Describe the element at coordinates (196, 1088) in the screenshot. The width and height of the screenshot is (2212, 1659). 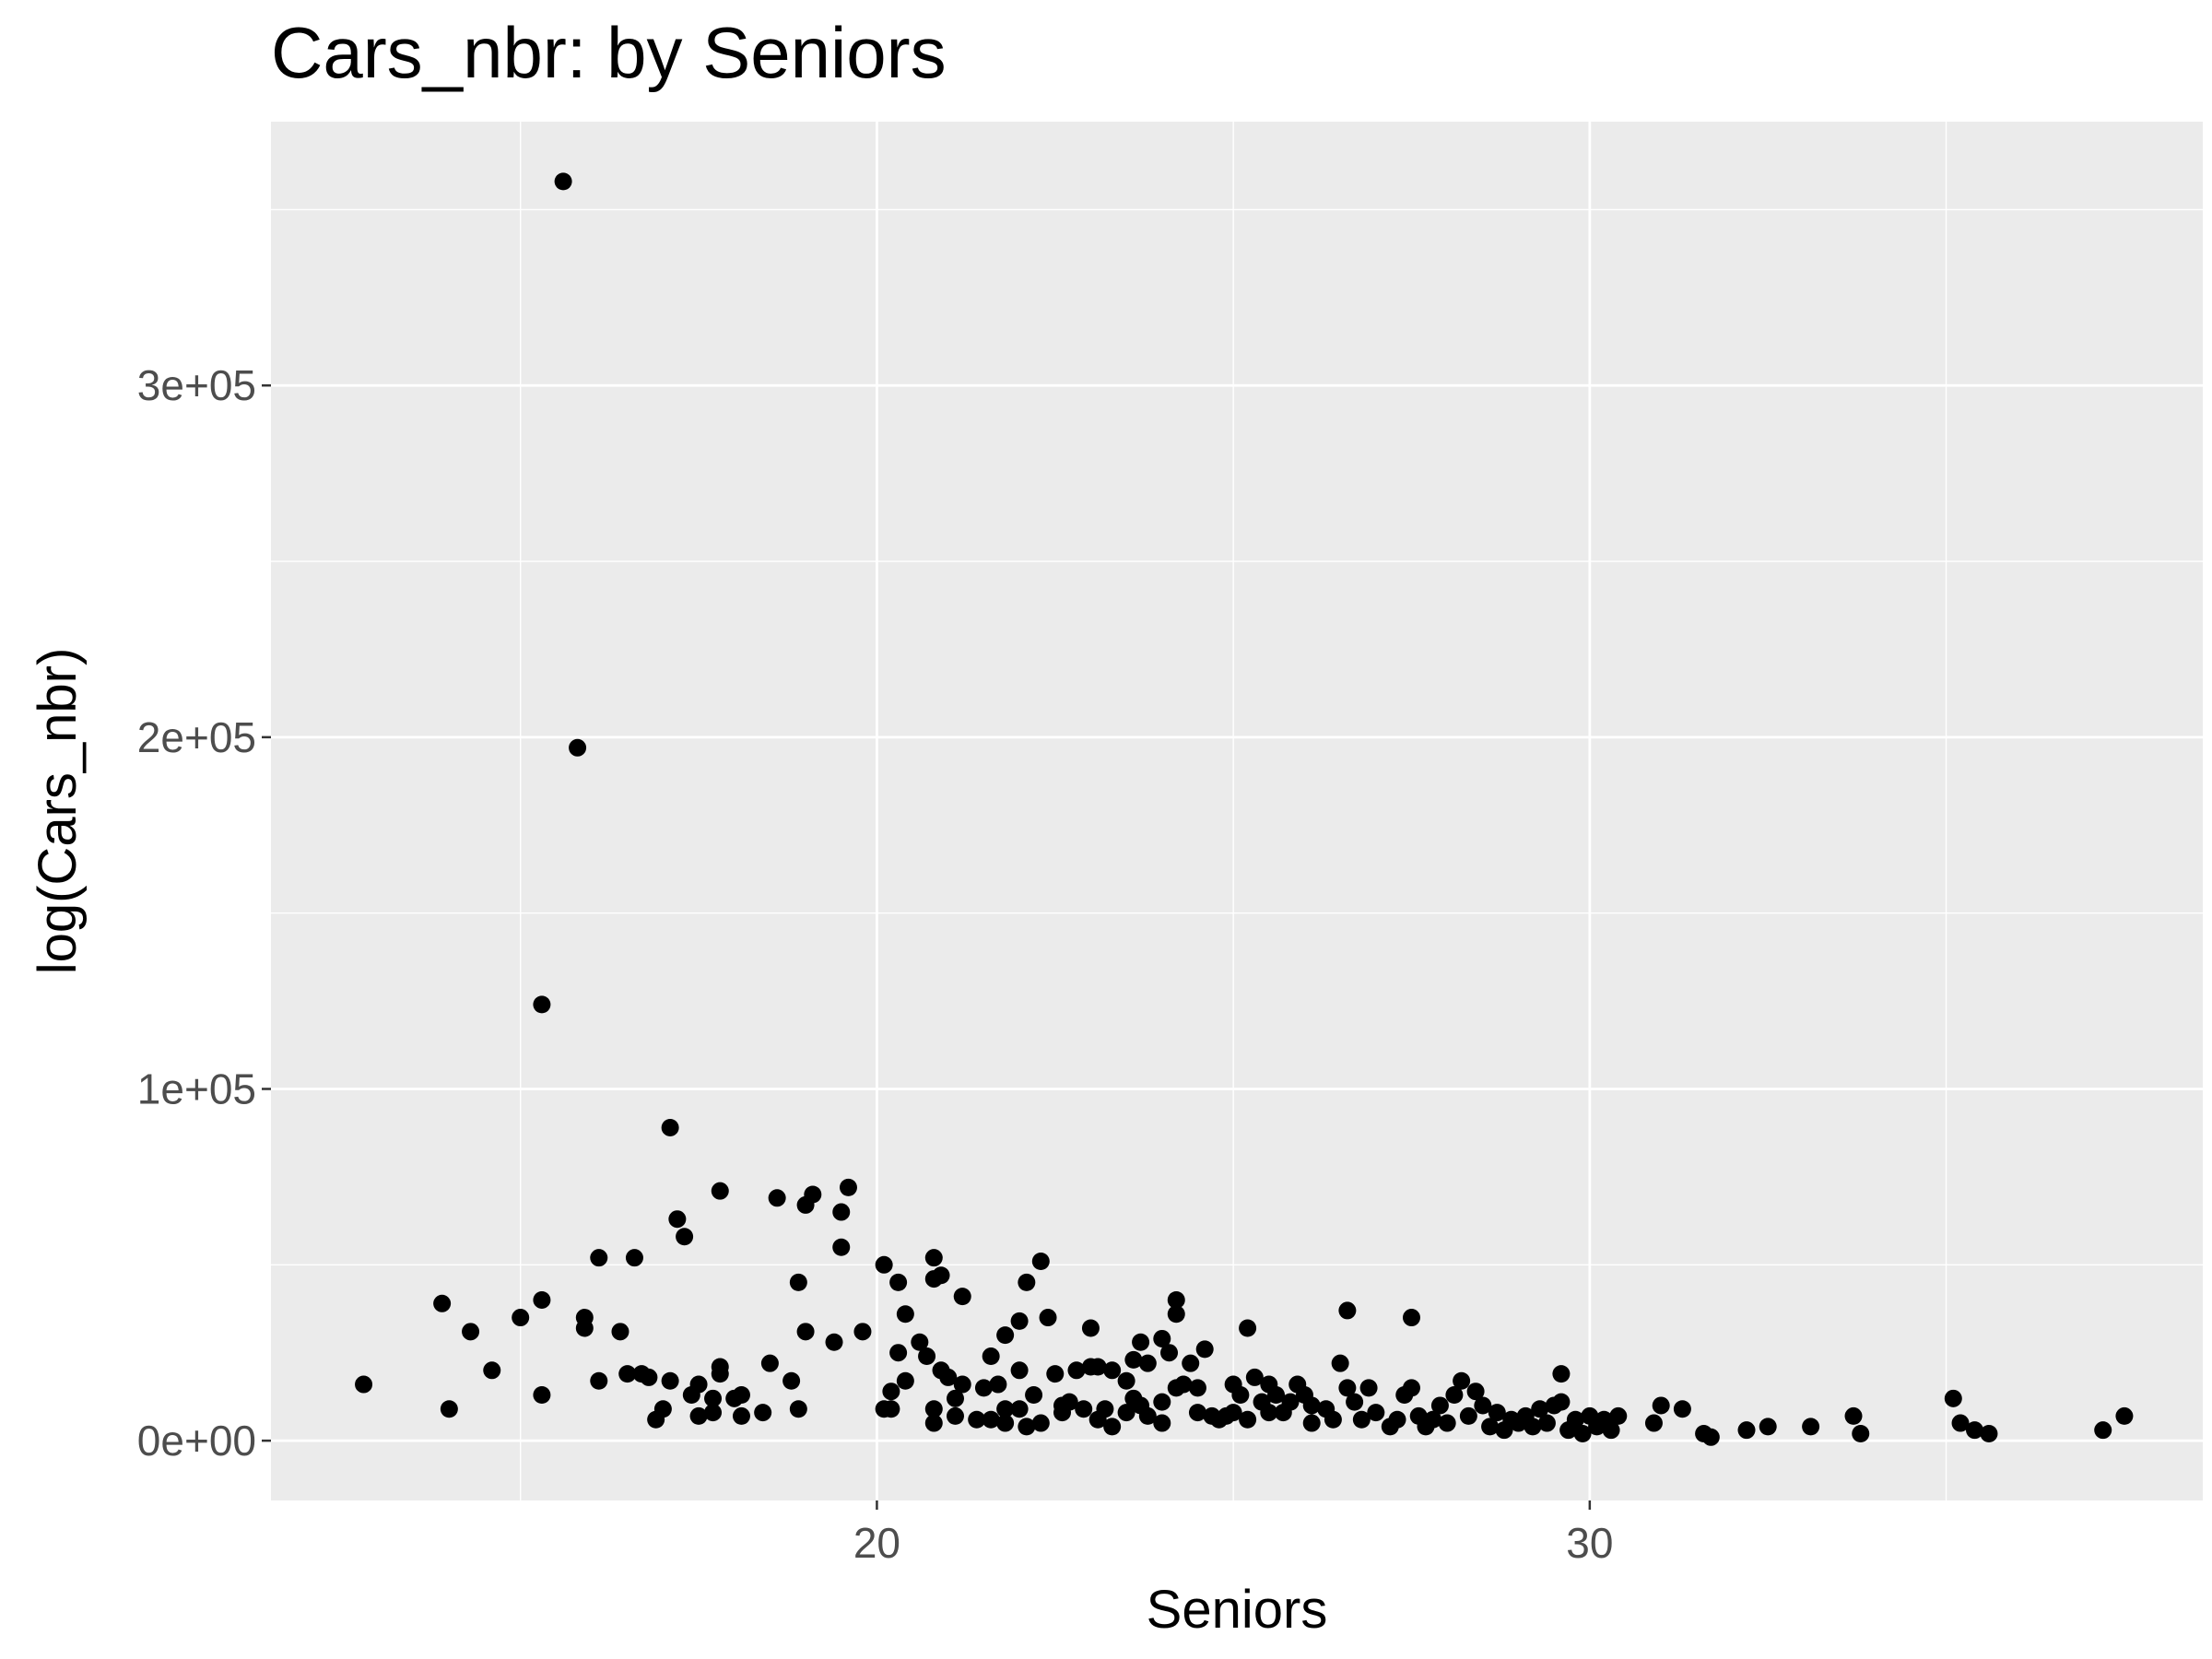
I see `y-tick-label: 1e+05` at that location.